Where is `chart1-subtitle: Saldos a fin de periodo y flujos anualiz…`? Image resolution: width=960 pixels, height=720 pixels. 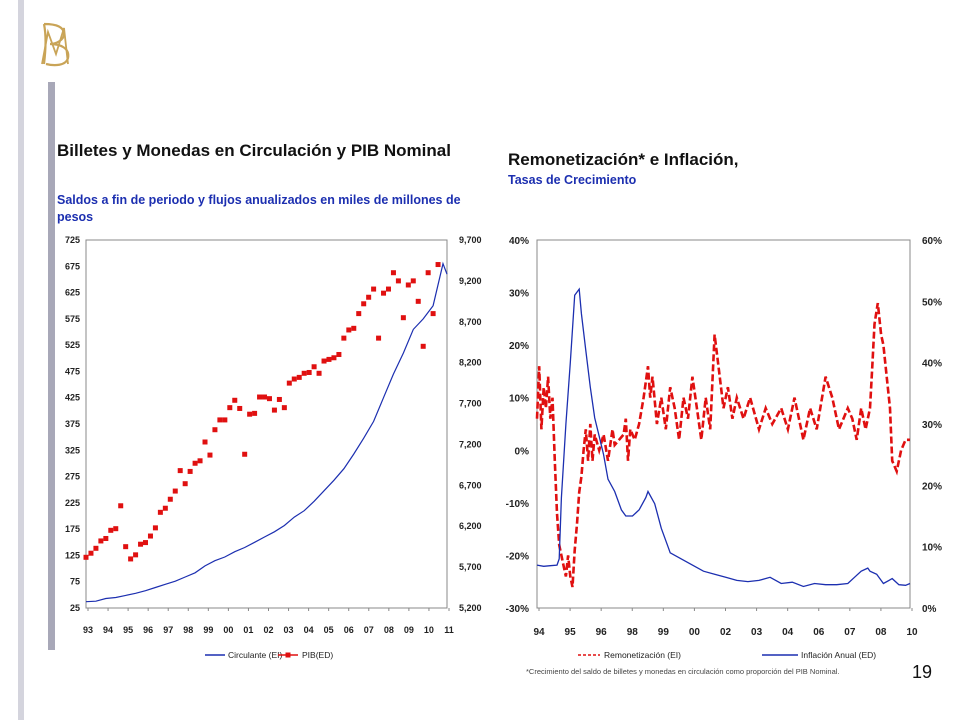
chart1-subtitle: Saldos a fin de periodo y flujos anualiz… is located at coordinates (259, 208).